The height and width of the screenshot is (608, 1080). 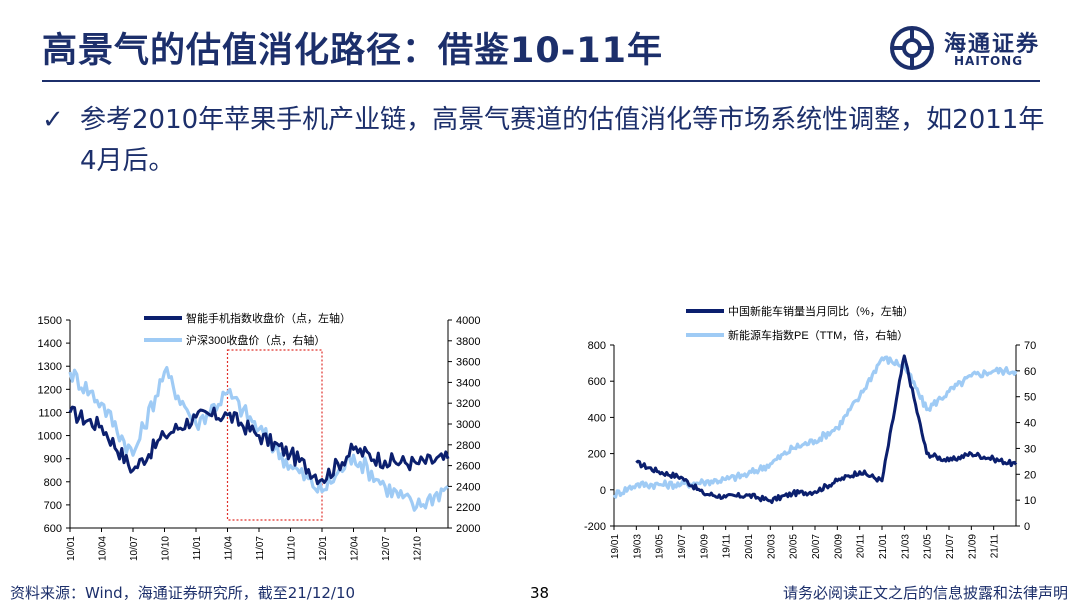 I want to click on x-tick-label: 10/01, so click(x=71, y=548).